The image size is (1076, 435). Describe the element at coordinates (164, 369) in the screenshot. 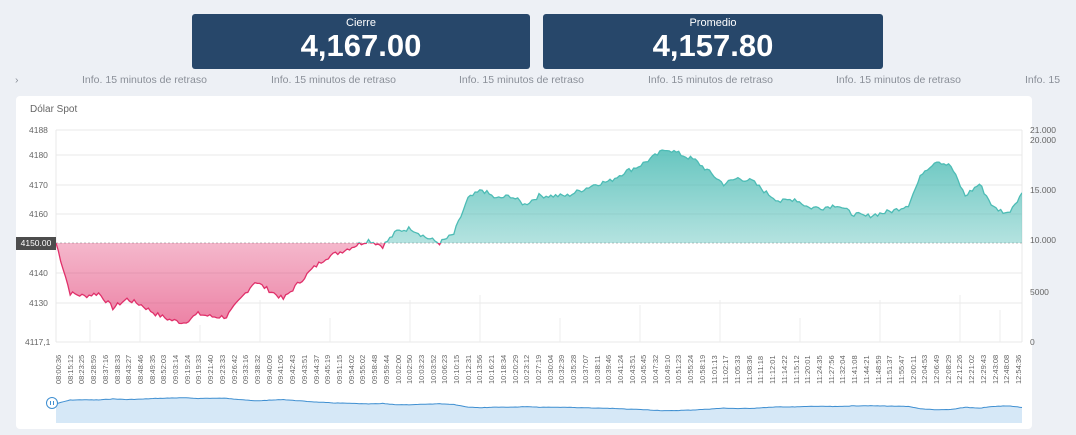

I see `x-tick-label: 08:52:03` at that location.